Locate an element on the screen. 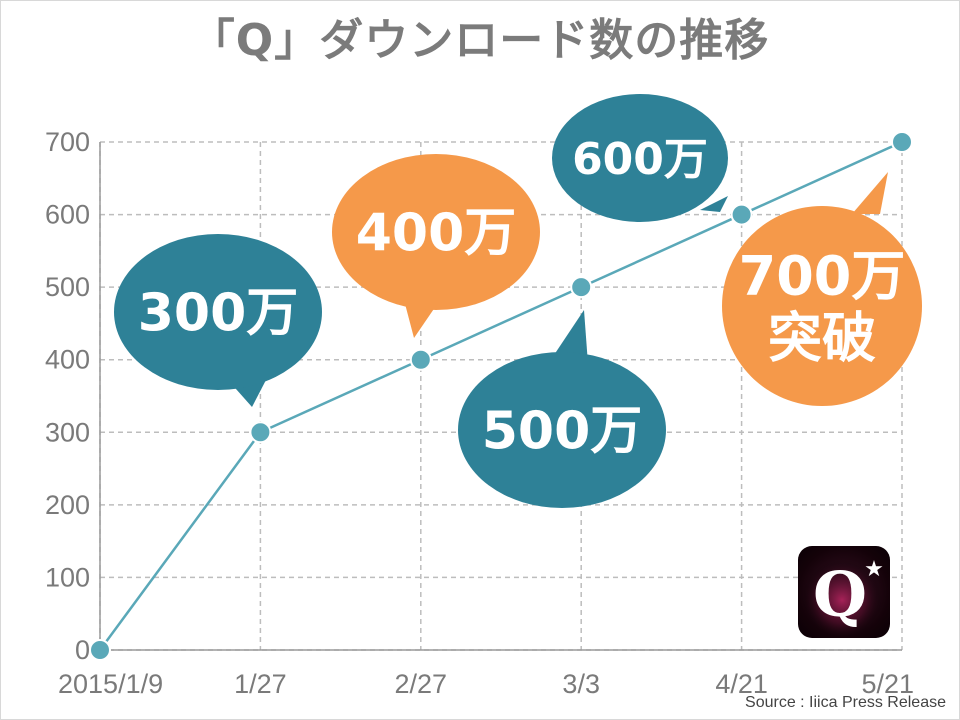  x-tick-label: 1/27 is located at coordinates (260, 684).